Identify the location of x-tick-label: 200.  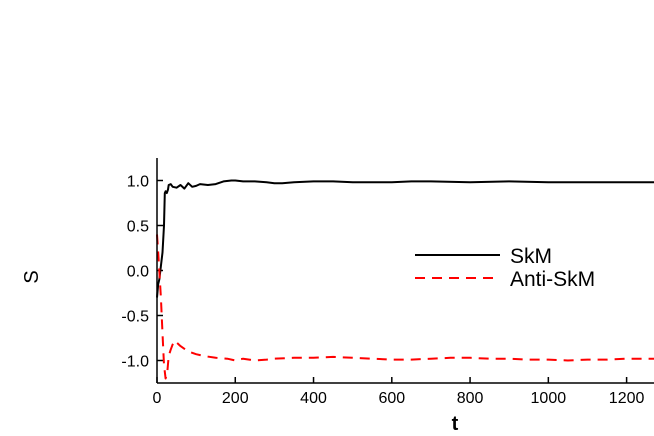
(235, 398).